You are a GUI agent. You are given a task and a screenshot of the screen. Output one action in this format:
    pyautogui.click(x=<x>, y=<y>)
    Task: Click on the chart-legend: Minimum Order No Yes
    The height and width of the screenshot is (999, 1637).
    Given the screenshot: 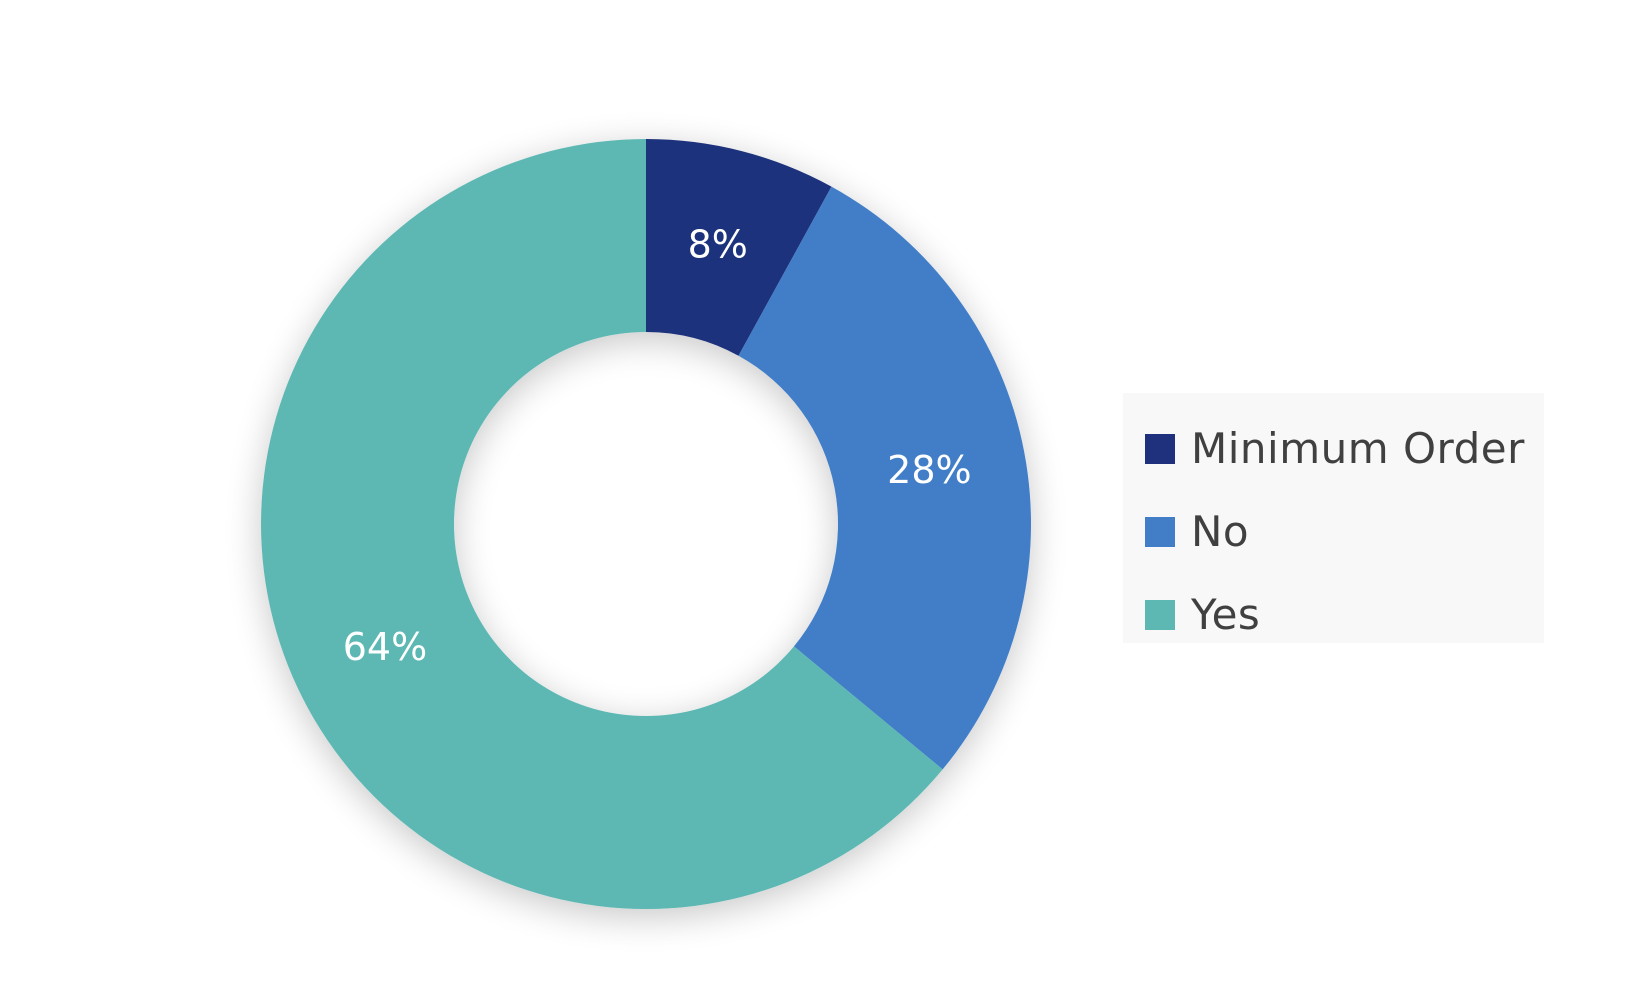 What is the action you would take?
    pyautogui.click(x=1333, y=518)
    